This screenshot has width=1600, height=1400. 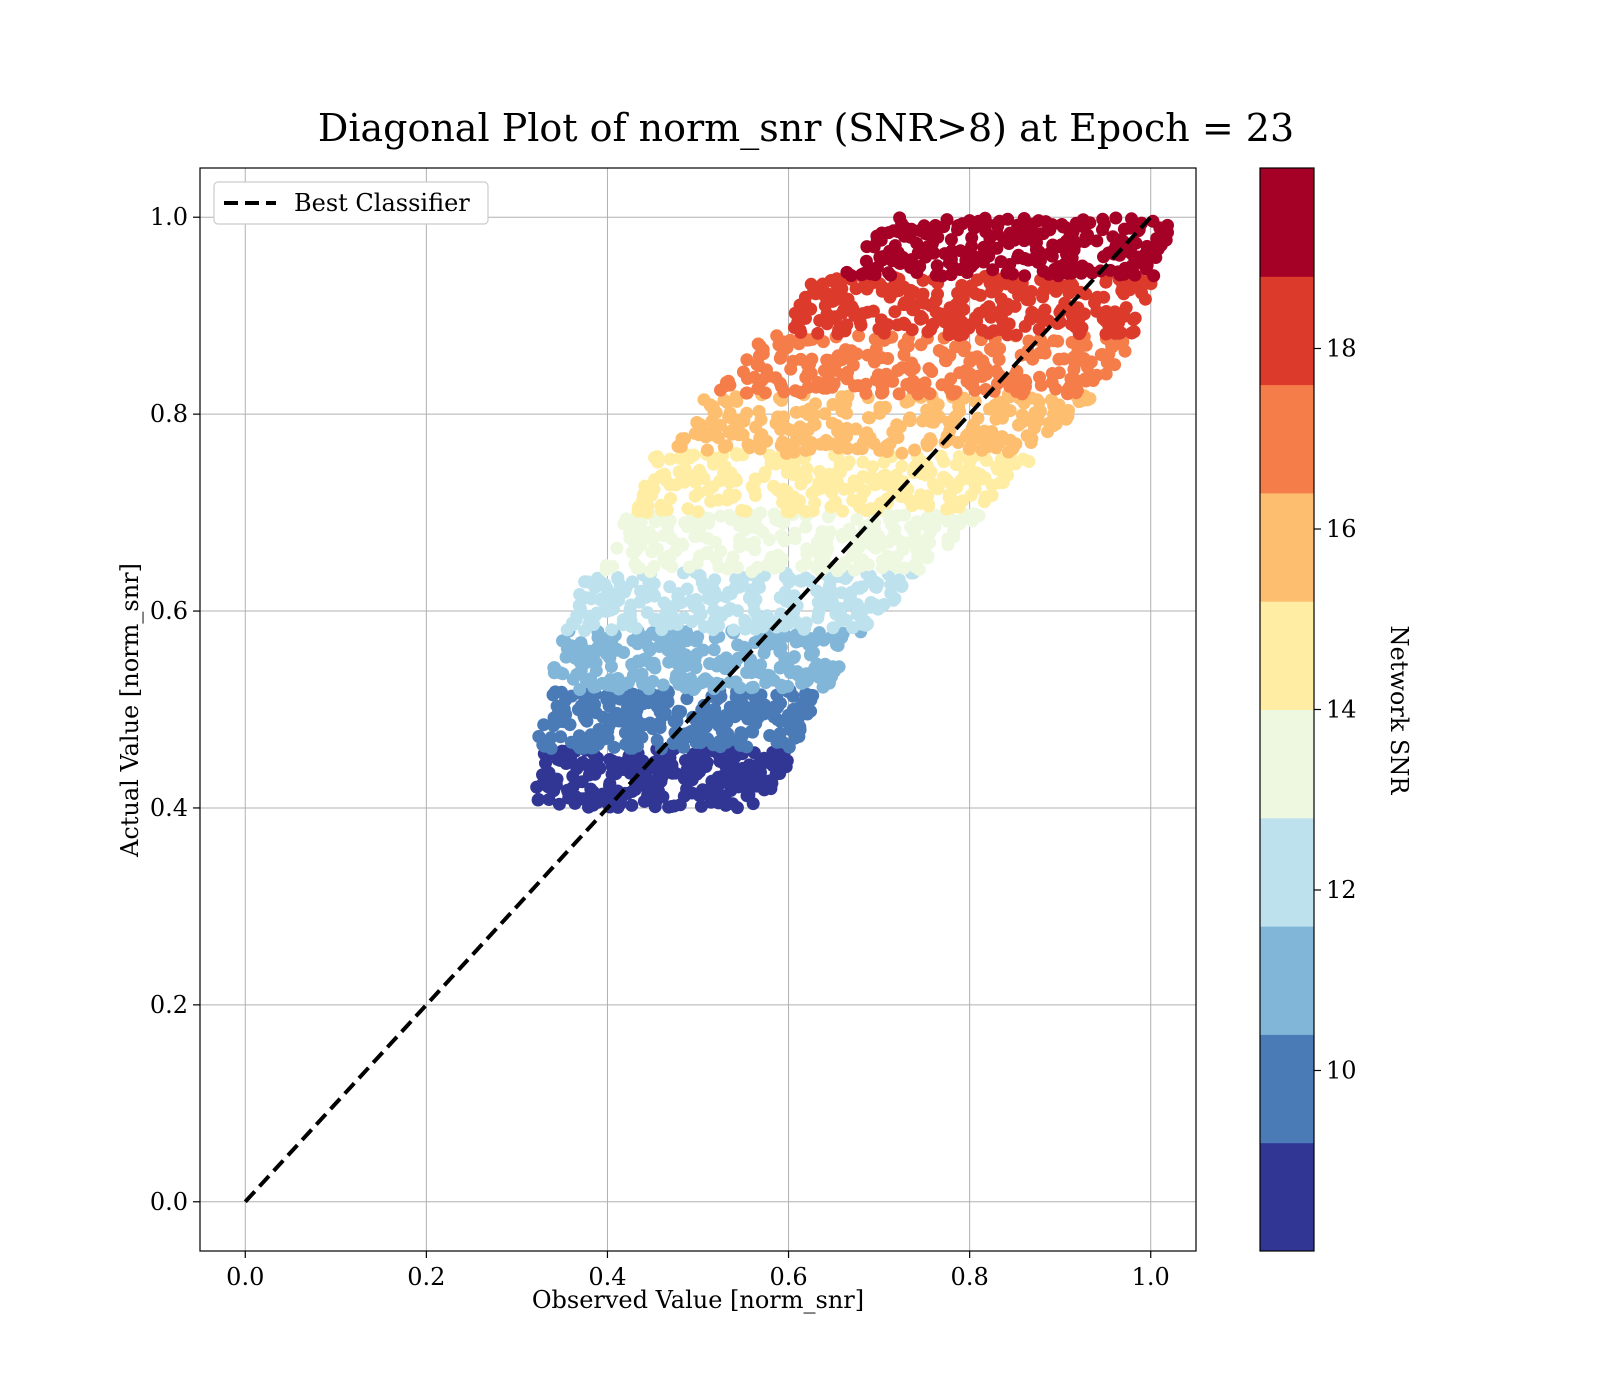 What do you see at coordinates (175, 709) in the screenshot?
I see `y-axis-ticks: 0.0 0.2 0.4 0.6 0.8 1.0` at bounding box center [175, 709].